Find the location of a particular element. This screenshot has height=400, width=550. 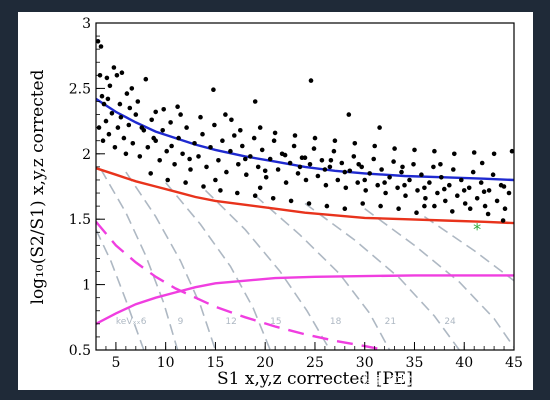

x-tick-label: 20 is located at coordinates (265, 363).